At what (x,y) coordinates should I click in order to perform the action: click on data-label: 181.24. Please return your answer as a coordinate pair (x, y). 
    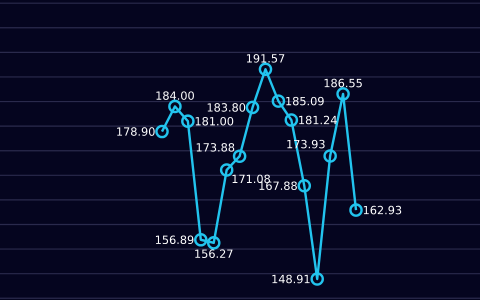
    Looking at the image, I should click on (318, 120).